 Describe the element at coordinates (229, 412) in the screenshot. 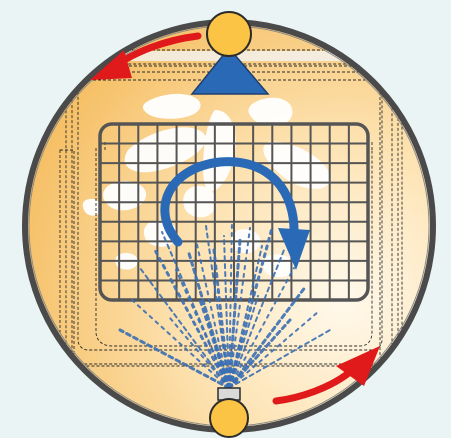

I see `bottom-sensor-icon` at that location.